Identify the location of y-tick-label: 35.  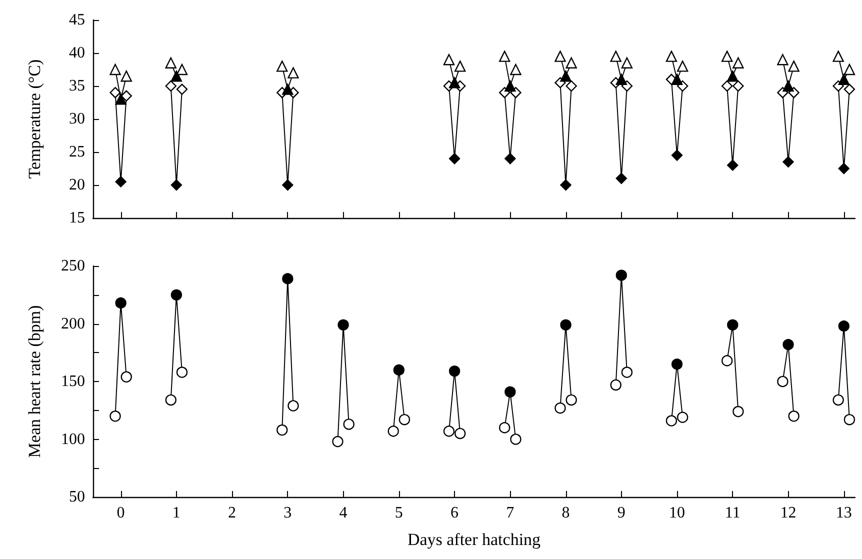
(77, 86).